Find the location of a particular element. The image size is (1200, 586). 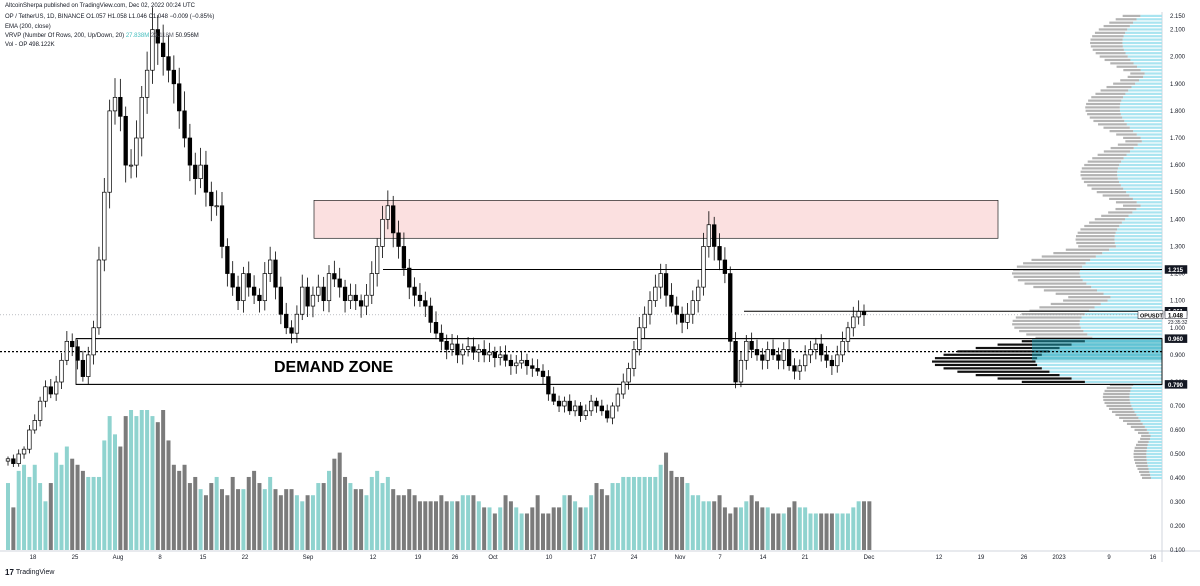

ema-legend: EMA (200, close) is located at coordinates (28, 27).